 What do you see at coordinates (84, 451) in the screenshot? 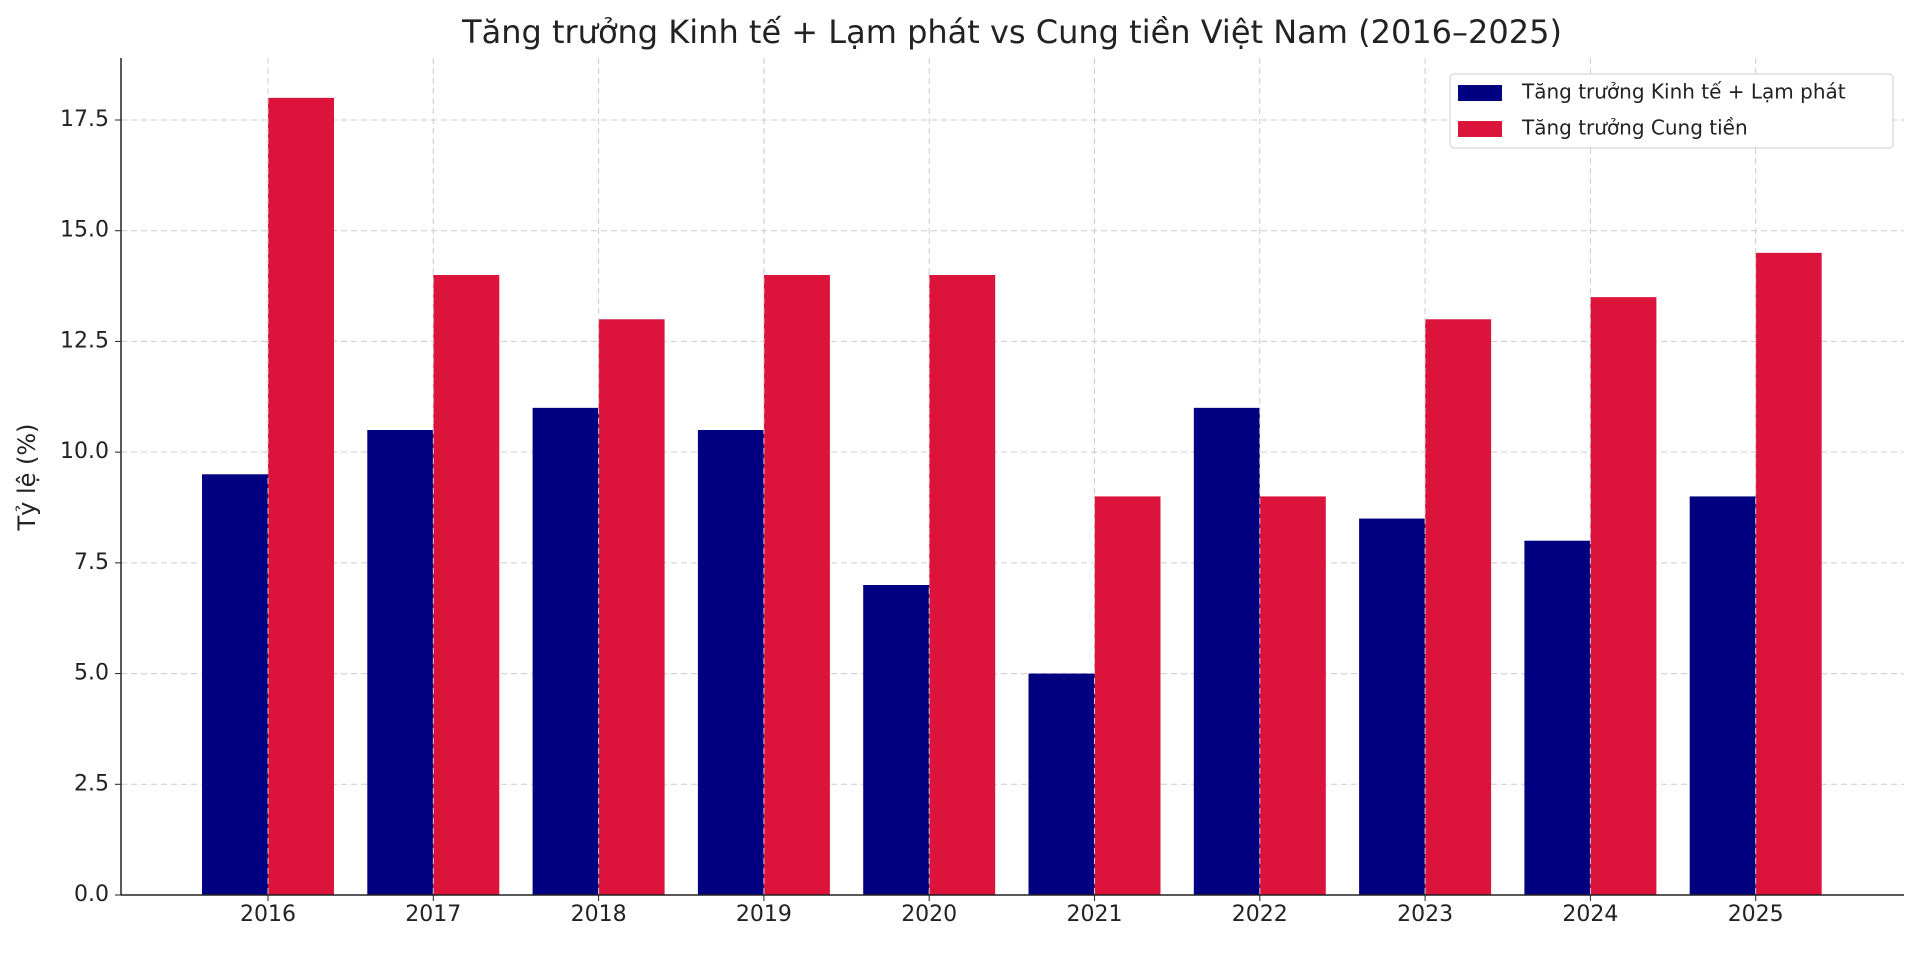
I see `y-tick-label: 10.0` at bounding box center [84, 451].